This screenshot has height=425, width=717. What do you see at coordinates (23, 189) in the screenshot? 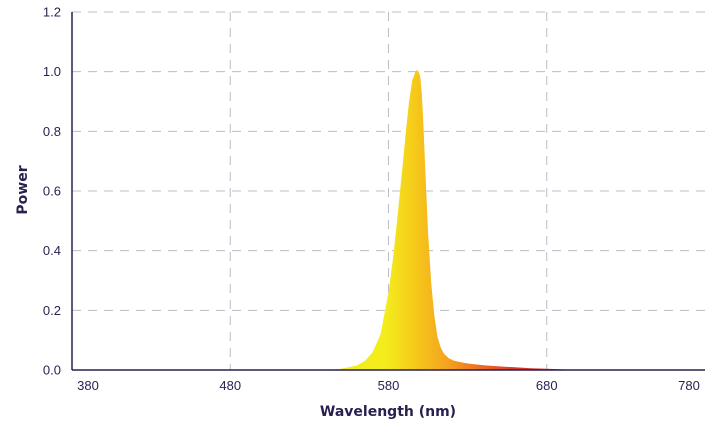
I see `y-axis-title: Power` at bounding box center [23, 189].